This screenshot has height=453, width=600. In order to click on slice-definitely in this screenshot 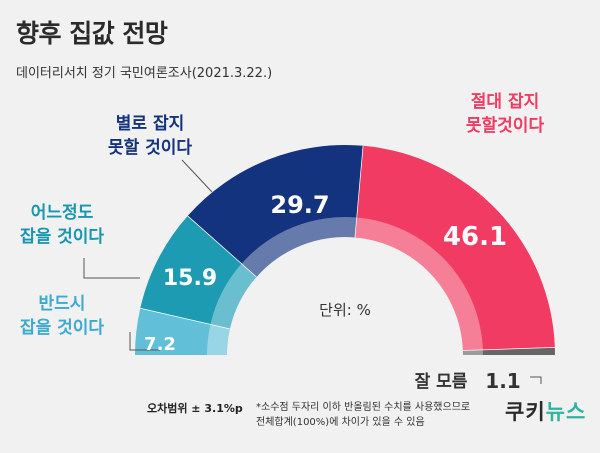, I will do `click(183, 331)`.